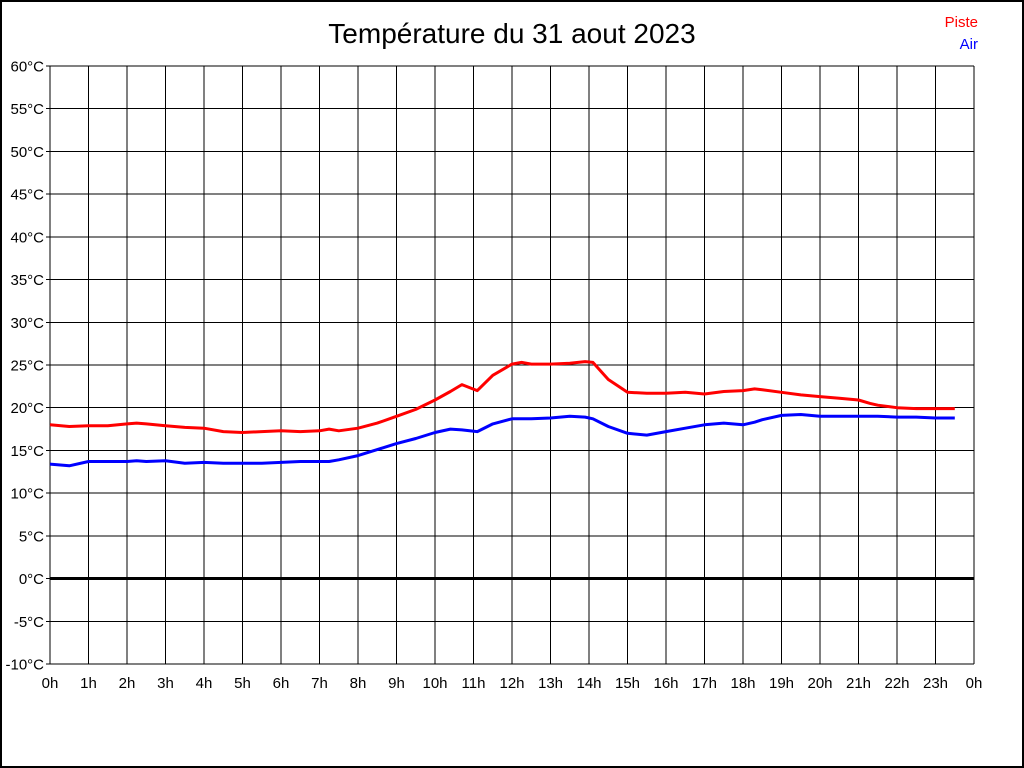 This screenshot has width=1024, height=768. Describe the element at coordinates (588, 683) in the screenshot. I see `x-axis-label: 14h` at that location.